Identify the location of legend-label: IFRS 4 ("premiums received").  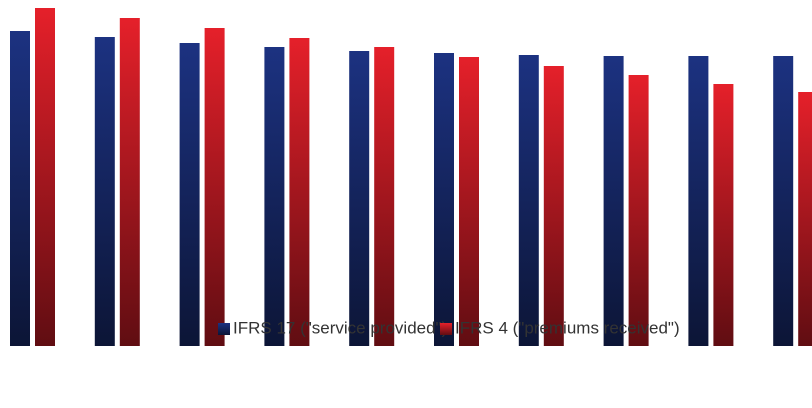
(567, 327).